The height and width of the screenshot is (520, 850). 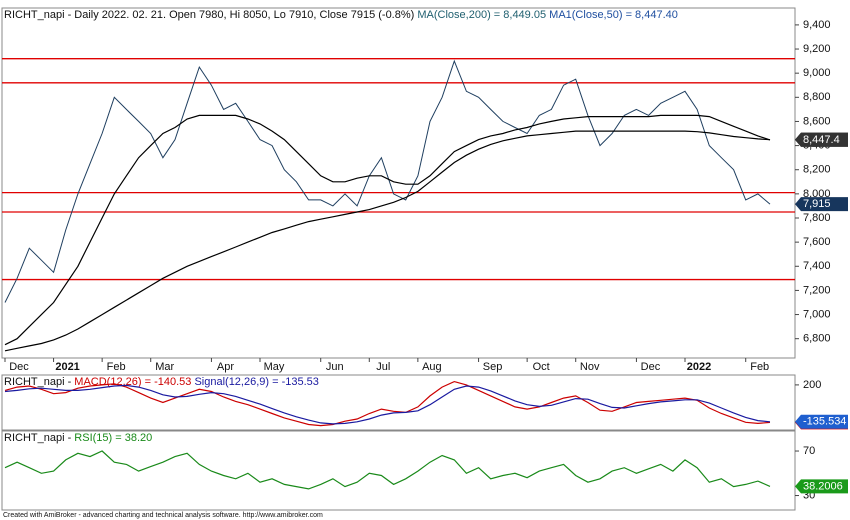 I want to click on y-tick-label: 70, so click(x=809, y=451).